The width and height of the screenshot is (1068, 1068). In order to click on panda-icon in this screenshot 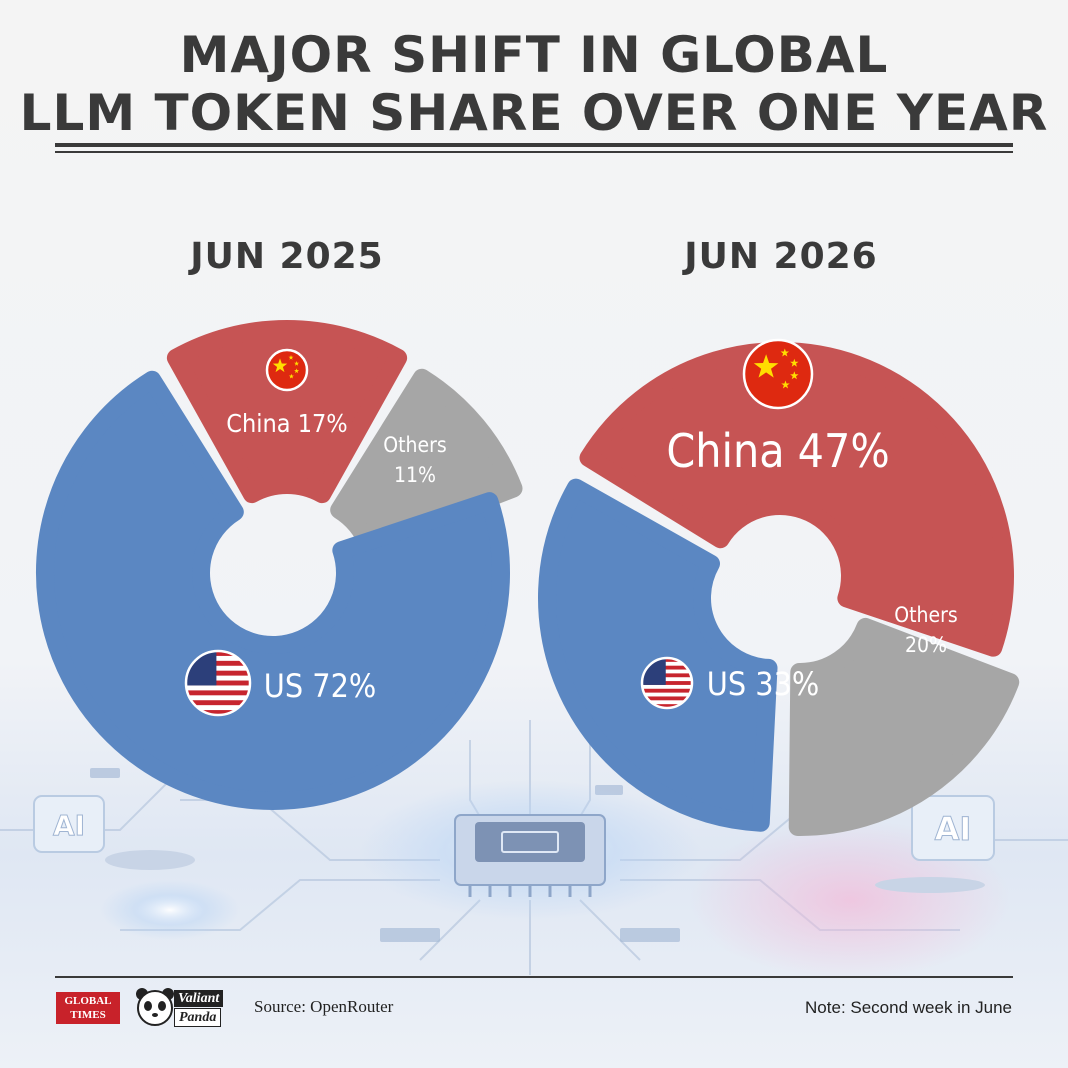, I will do `click(155, 1007)`.